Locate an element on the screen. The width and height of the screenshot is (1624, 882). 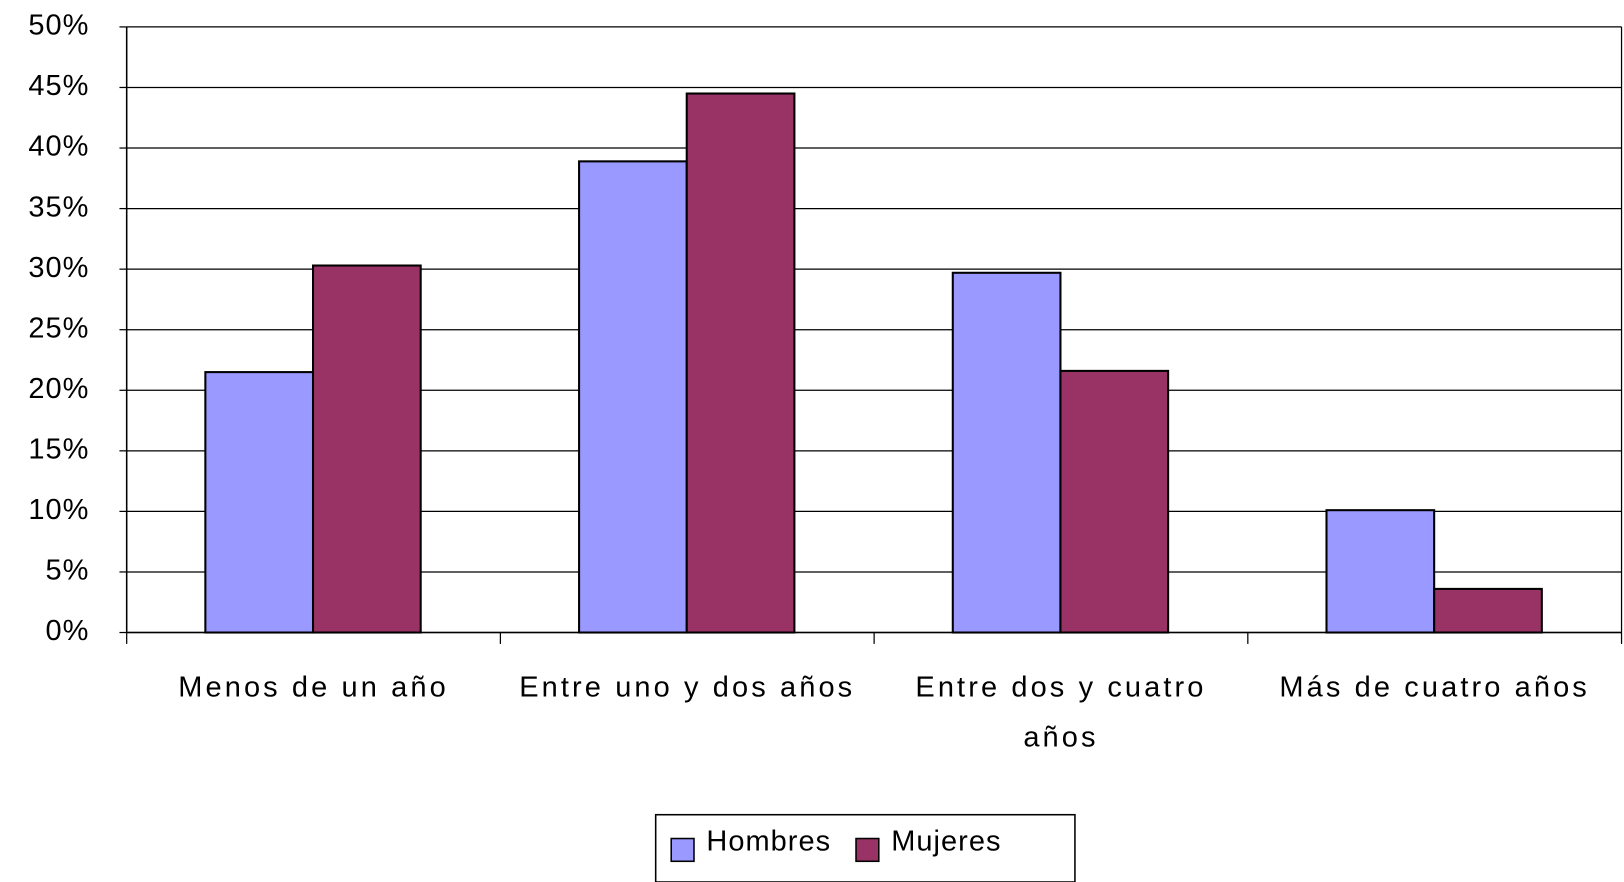
y-tick-label: 0% is located at coordinates (67, 631).